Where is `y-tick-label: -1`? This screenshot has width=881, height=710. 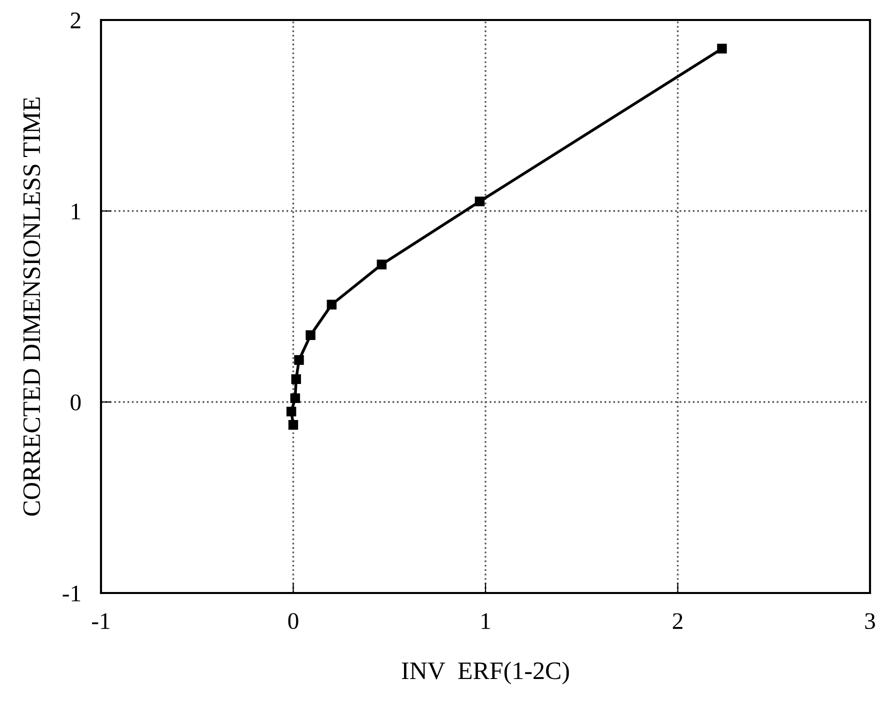
y-tick-label: -1 is located at coordinates (71, 594).